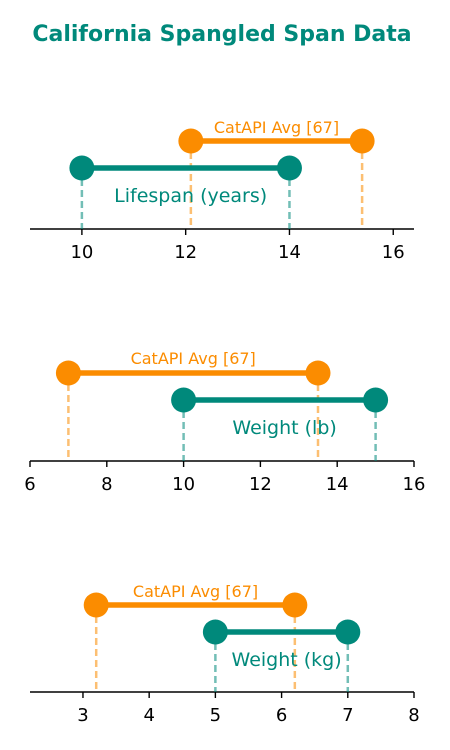 Image resolution: width=450 pixels, height=750 pixels. I want to click on x-tick-label: 4, so click(148, 715).